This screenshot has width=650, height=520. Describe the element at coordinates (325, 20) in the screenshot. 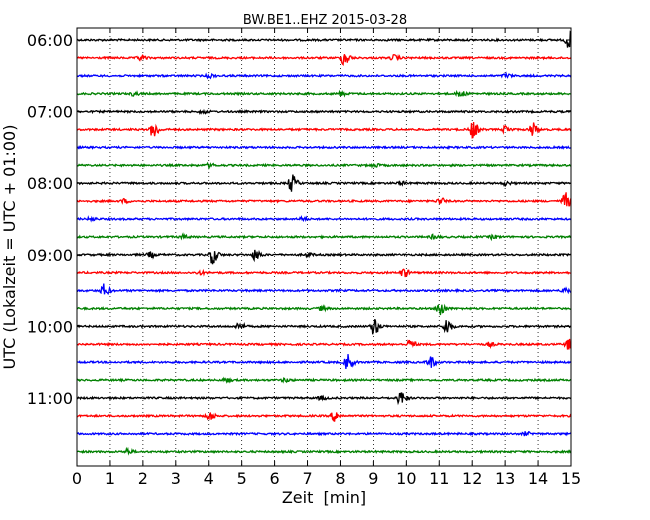

I see `chart-title: BW.BE1..EHZ 2015-03-28` at that location.